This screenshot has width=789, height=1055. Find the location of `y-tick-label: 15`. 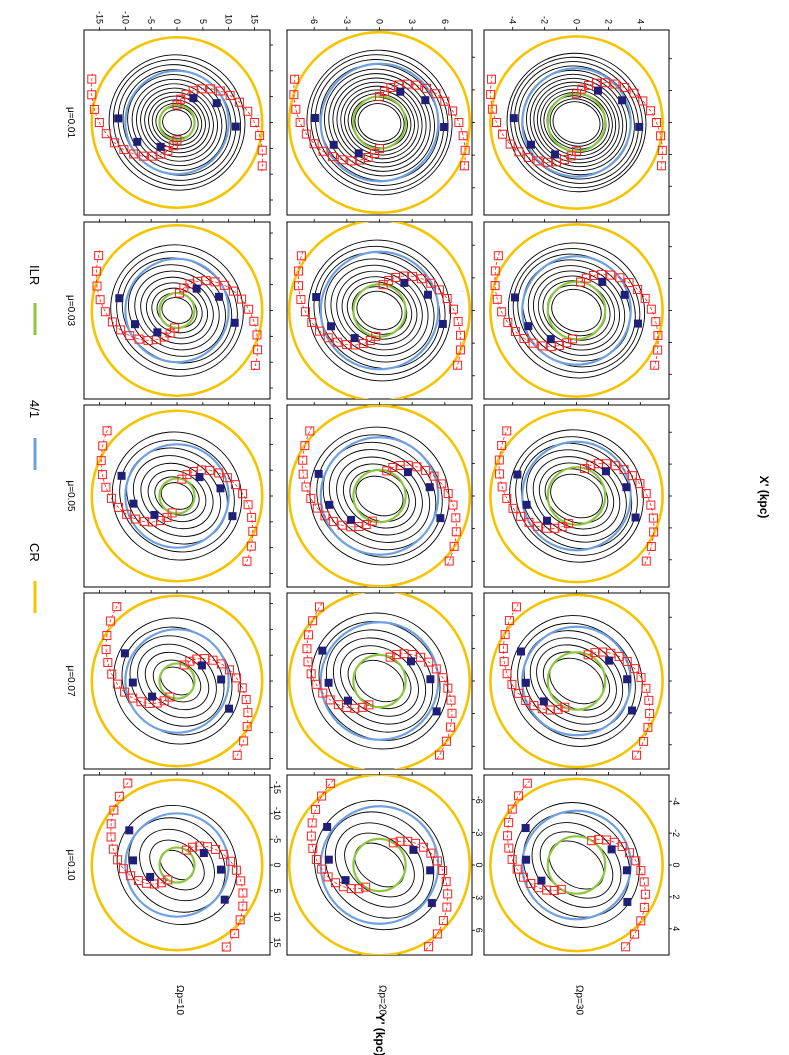

y-tick-label: 15 is located at coordinates (255, 19).